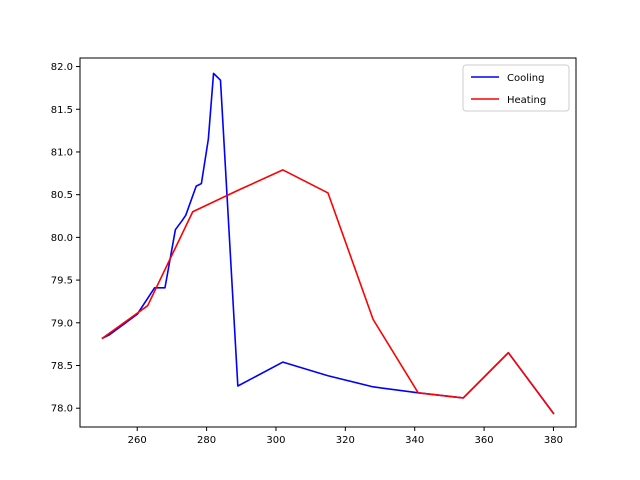 Image resolution: width=640 pixels, height=480 pixels. What do you see at coordinates (275, 440) in the screenshot?
I see `x-tick-label: 300` at bounding box center [275, 440].